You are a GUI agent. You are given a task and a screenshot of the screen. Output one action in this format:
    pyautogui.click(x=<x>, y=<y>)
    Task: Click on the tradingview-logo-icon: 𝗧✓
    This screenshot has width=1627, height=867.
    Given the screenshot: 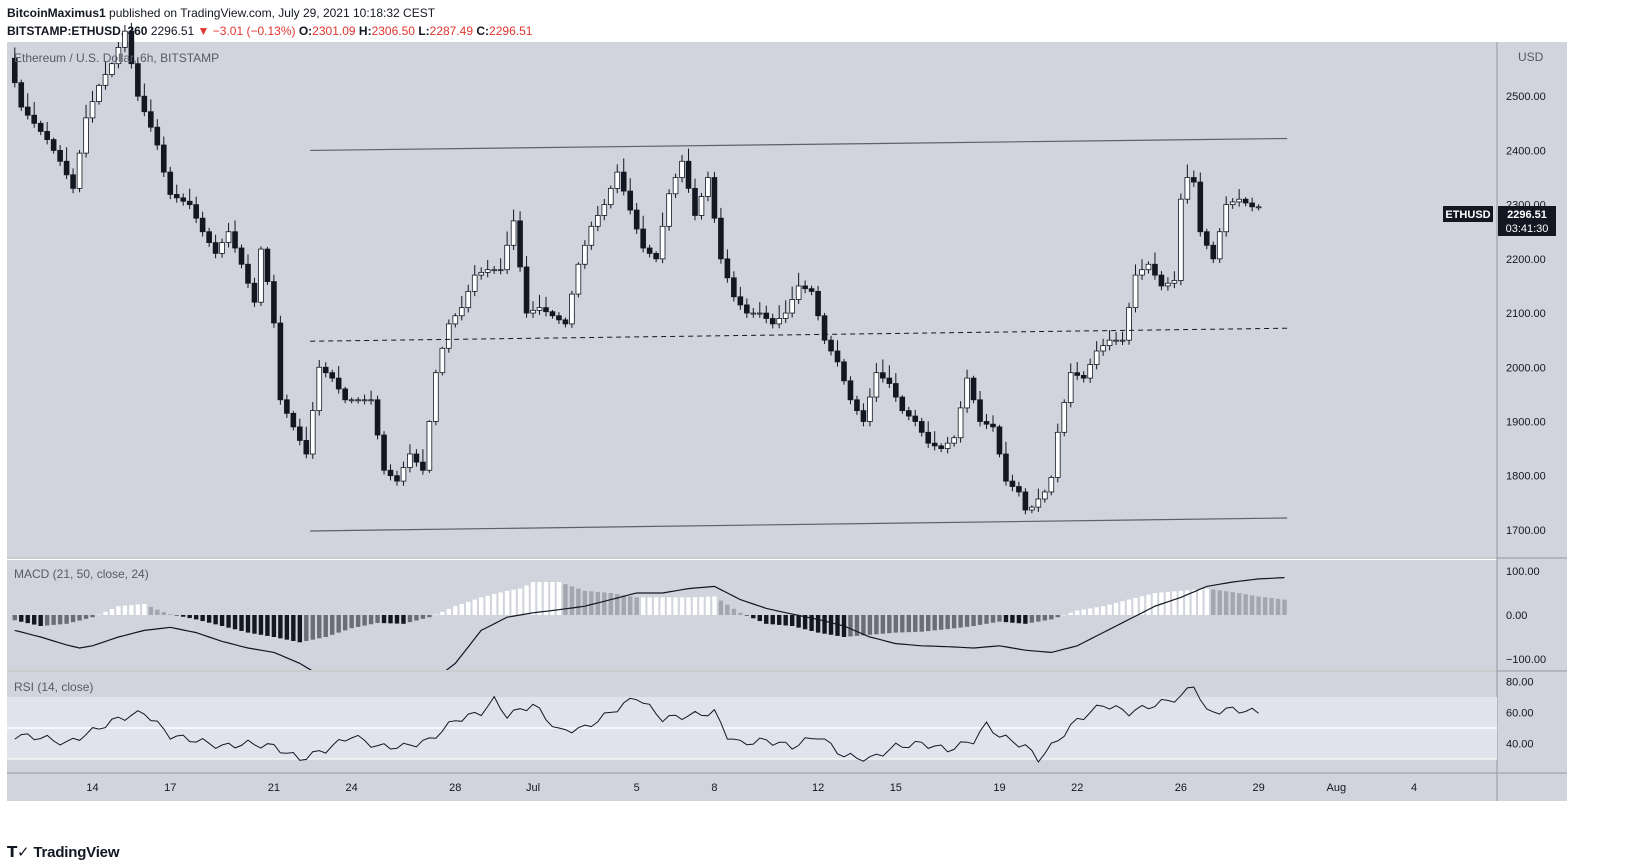 What is the action you would take?
    pyautogui.click(x=18, y=852)
    